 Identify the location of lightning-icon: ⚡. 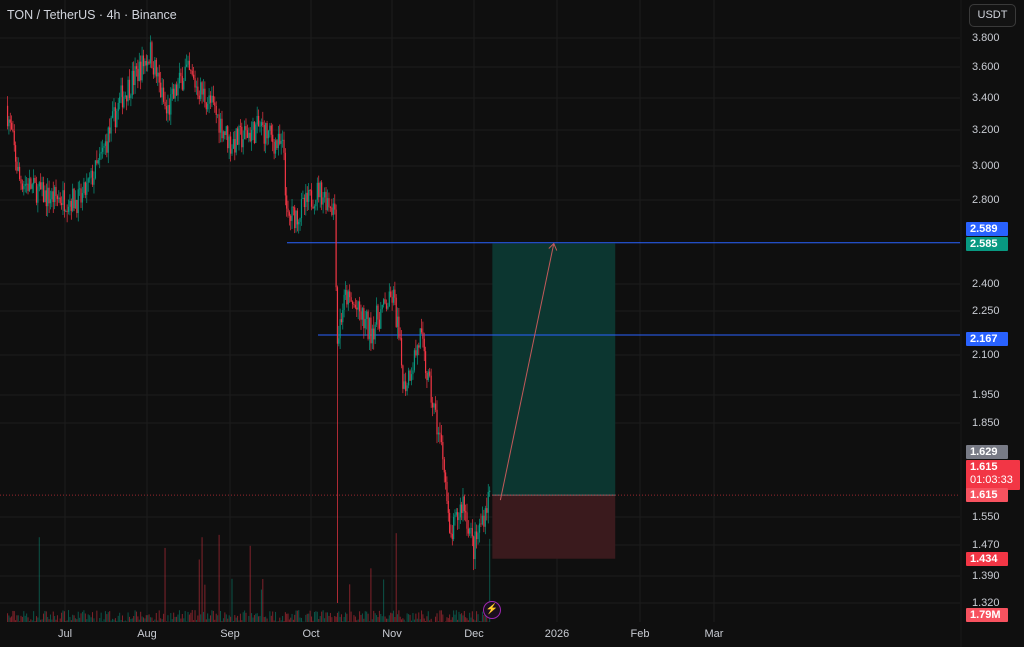
(492, 610).